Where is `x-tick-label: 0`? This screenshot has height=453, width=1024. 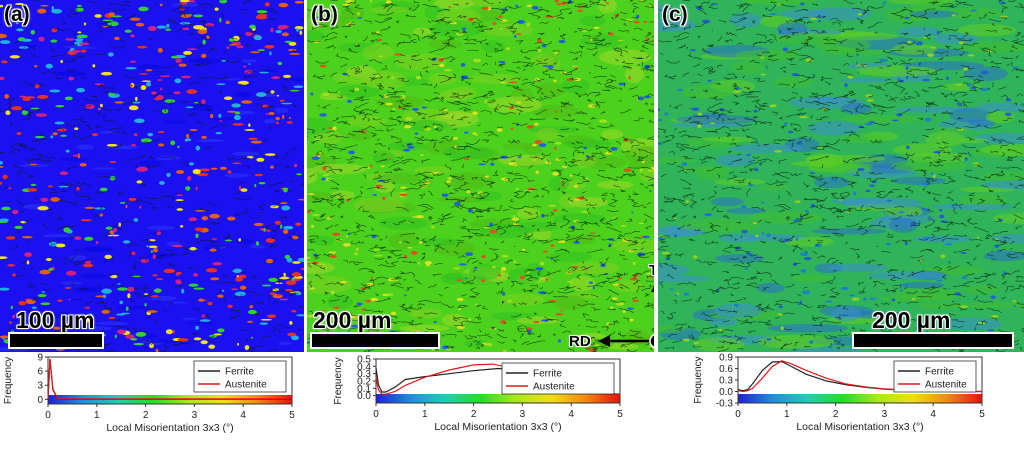
x-tick-label: 0 is located at coordinates (376, 414).